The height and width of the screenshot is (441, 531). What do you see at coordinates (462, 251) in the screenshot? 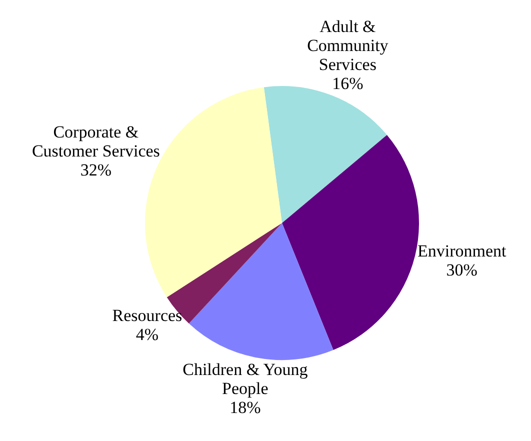
I see `slice-label: Environment` at bounding box center [462, 251].